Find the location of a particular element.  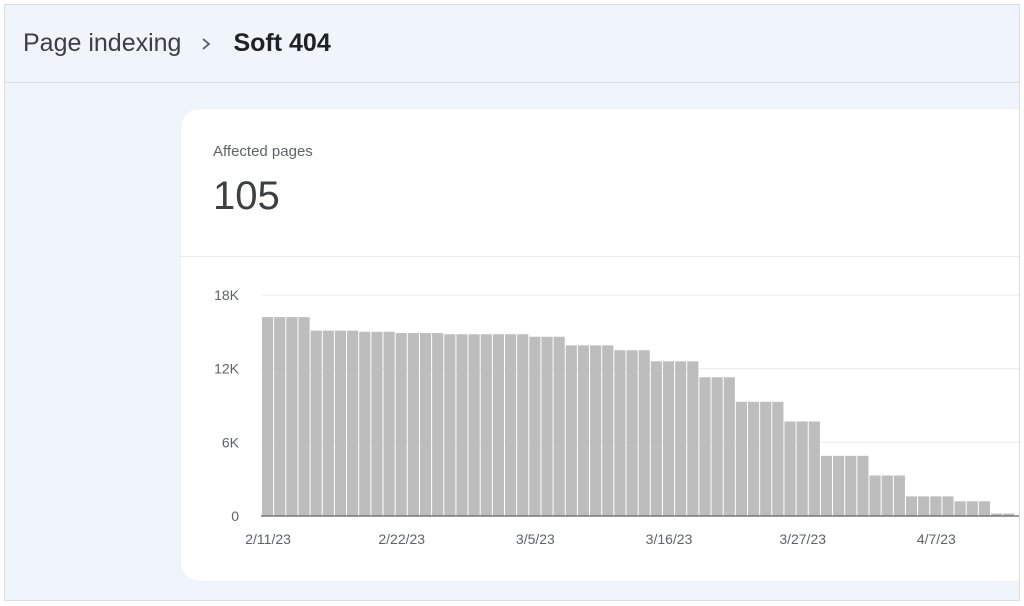

x-tick-label: 4/7/23 is located at coordinates (936, 539).